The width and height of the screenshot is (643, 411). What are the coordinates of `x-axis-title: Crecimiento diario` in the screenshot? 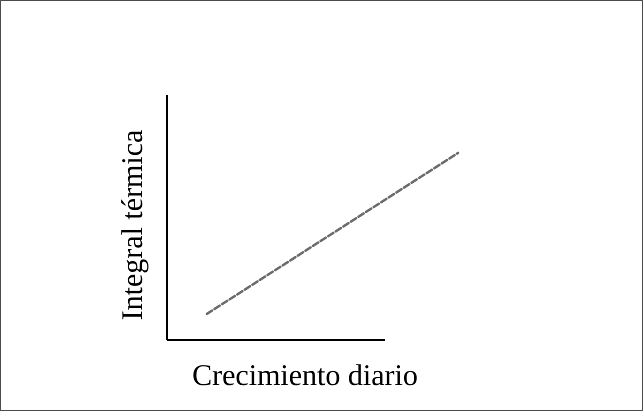 It's located at (305, 375).